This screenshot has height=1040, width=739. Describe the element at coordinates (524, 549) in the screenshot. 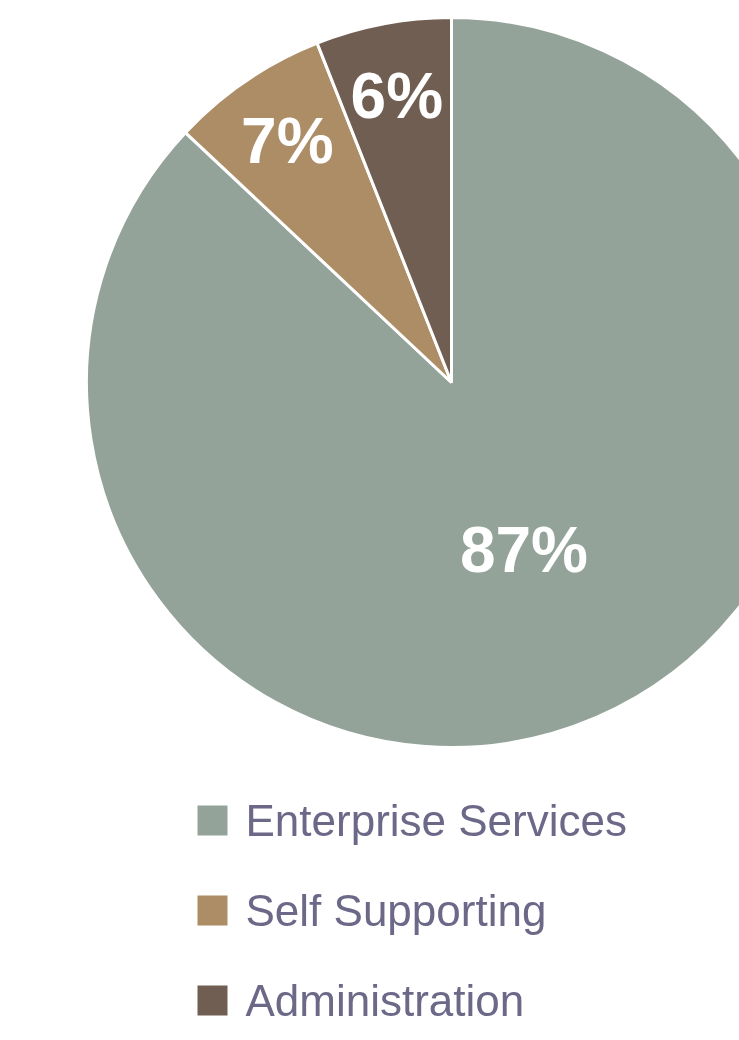

I see `data-label: 87%` at that location.